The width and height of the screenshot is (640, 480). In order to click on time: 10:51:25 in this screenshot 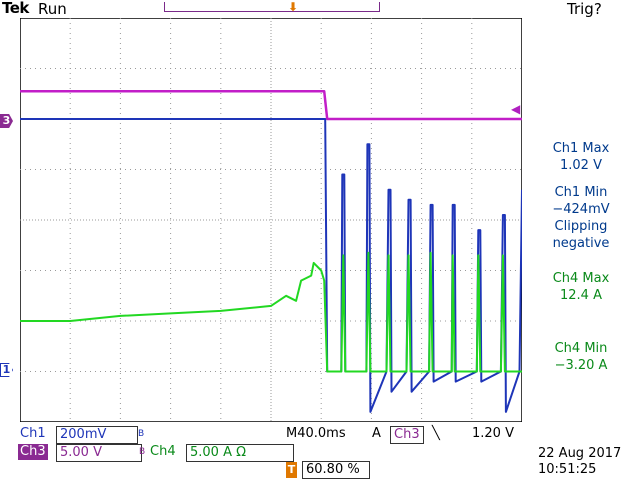, I will do `click(567, 469)`.